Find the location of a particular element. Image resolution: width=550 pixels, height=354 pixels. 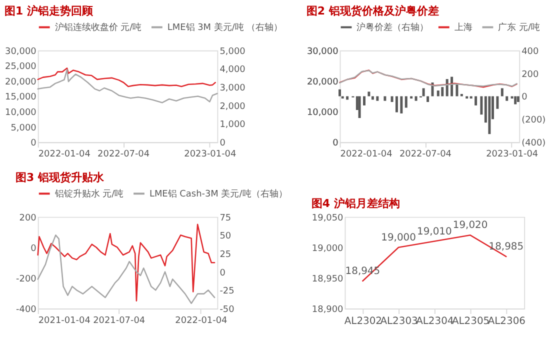

y2-tick-label: (400) is located at coordinates (534, 143).